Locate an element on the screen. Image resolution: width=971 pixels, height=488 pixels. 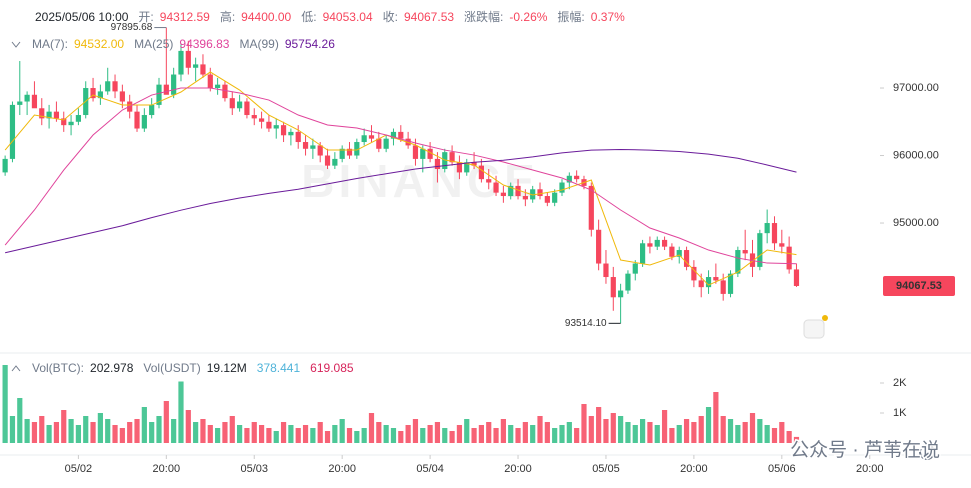
legend-value: 94396.83 is located at coordinates (204, 44).